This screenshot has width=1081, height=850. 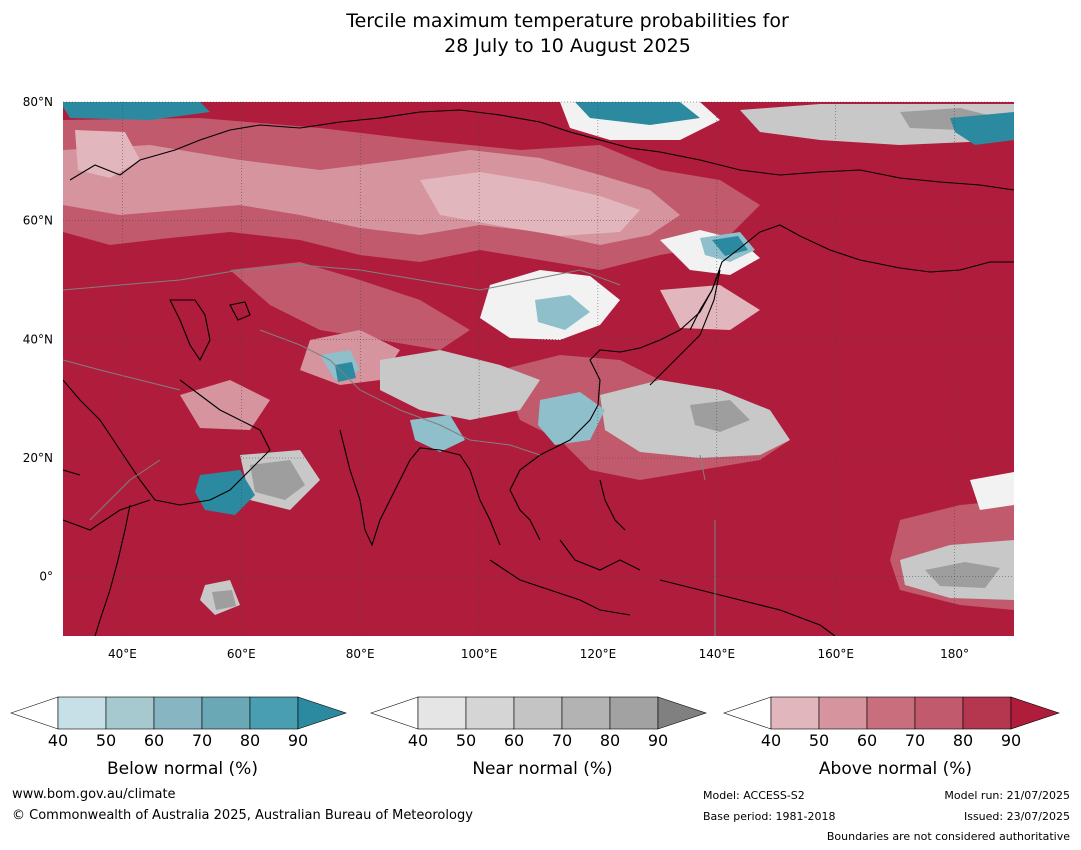 What do you see at coordinates (567, 46) in the screenshot?
I see `title-line-2: 28 July to 10 August 2025` at bounding box center [567, 46].